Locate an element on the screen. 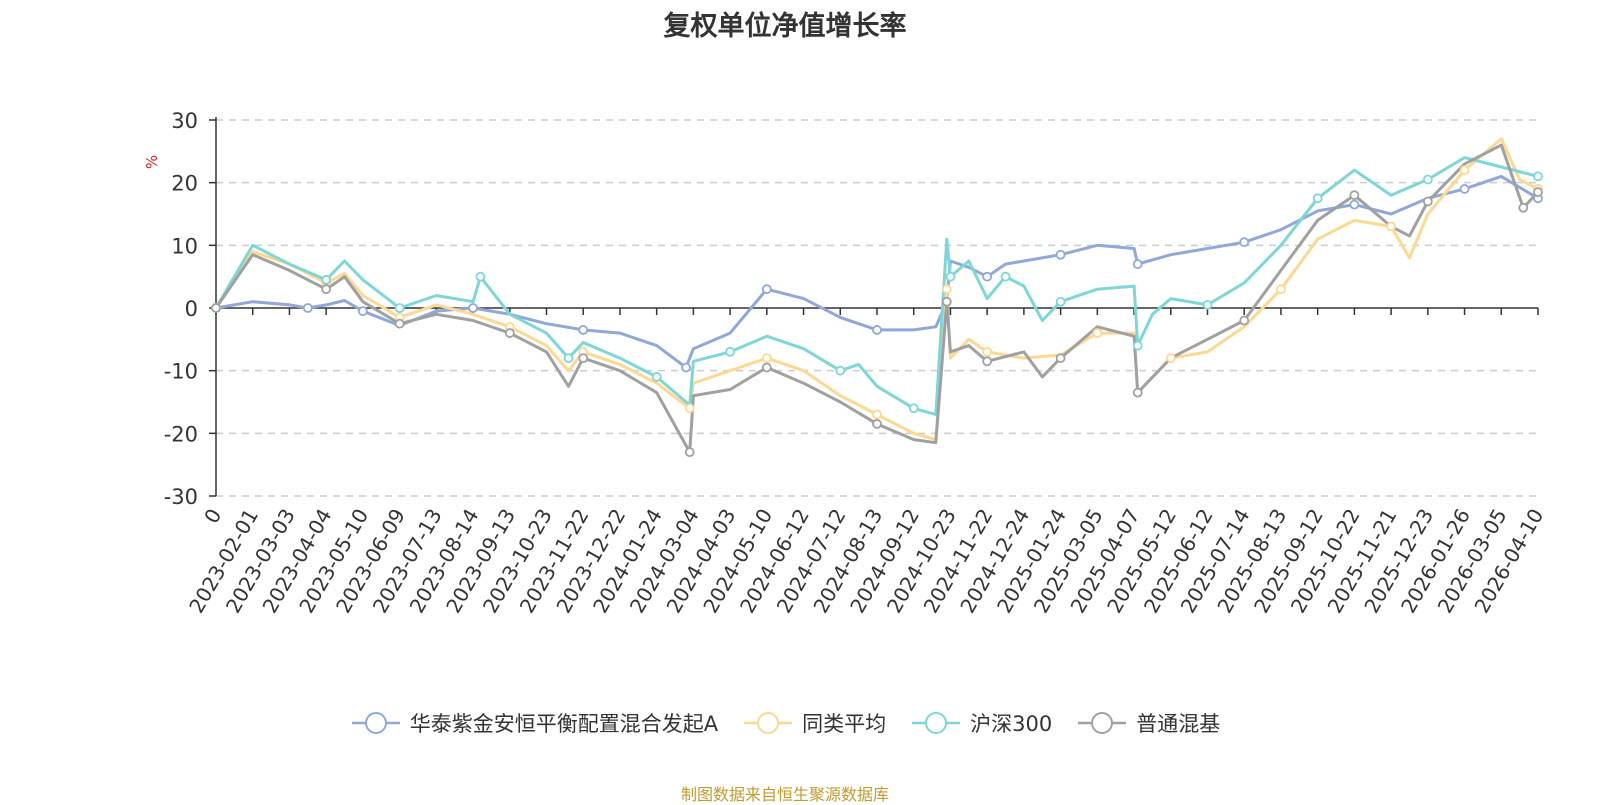 The height and width of the screenshot is (805, 1600). y-tick-label: 10 is located at coordinates (184, 246).